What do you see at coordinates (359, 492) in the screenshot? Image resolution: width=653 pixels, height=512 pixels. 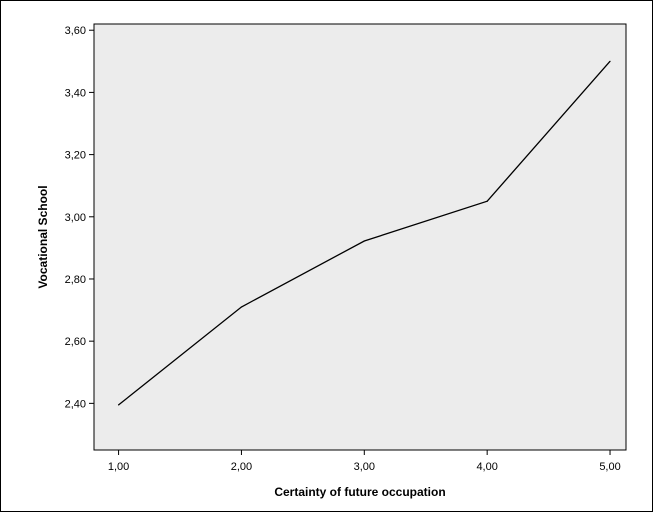 I see `x-axis-title: Certainty of future occupation` at bounding box center [359, 492].